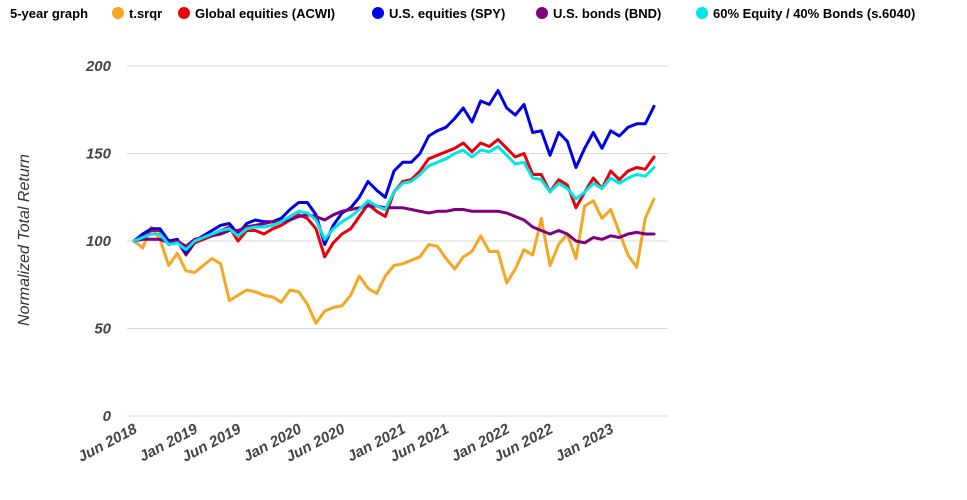 The height and width of the screenshot is (500, 967). I want to click on y-axis: 0 50 100 150 200, so click(98, 241).